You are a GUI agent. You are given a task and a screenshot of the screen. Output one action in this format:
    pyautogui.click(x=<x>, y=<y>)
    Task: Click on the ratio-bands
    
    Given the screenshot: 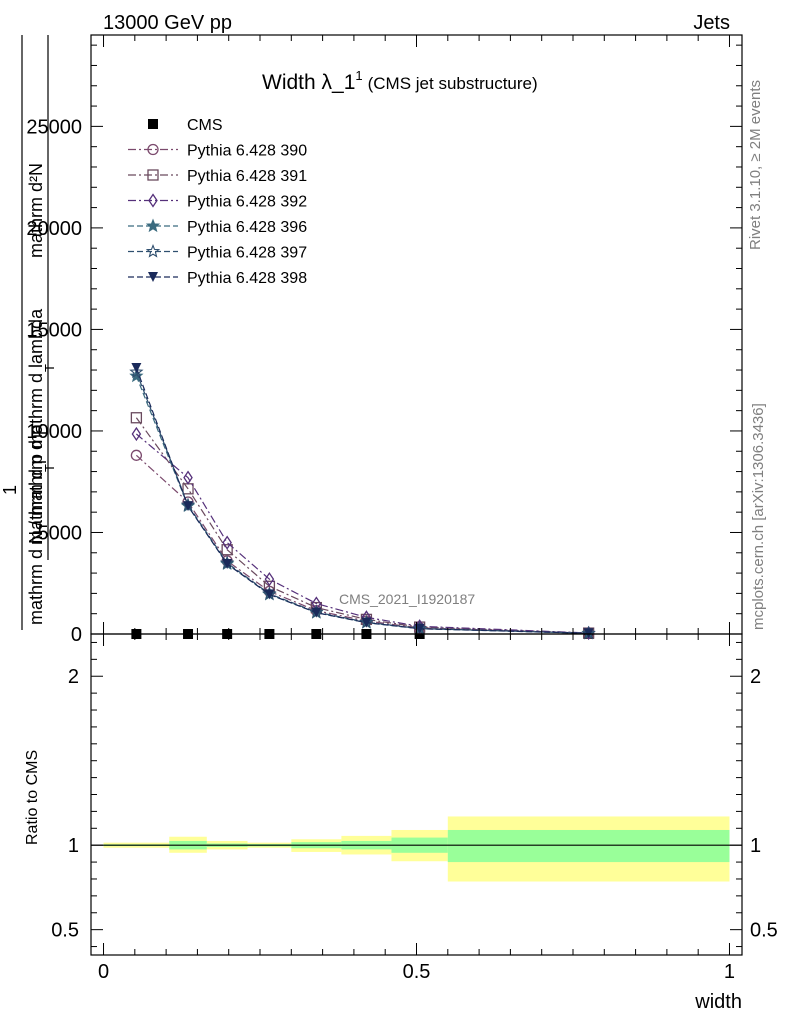 What is the action you would take?
    pyautogui.click(x=416, y=849)
    